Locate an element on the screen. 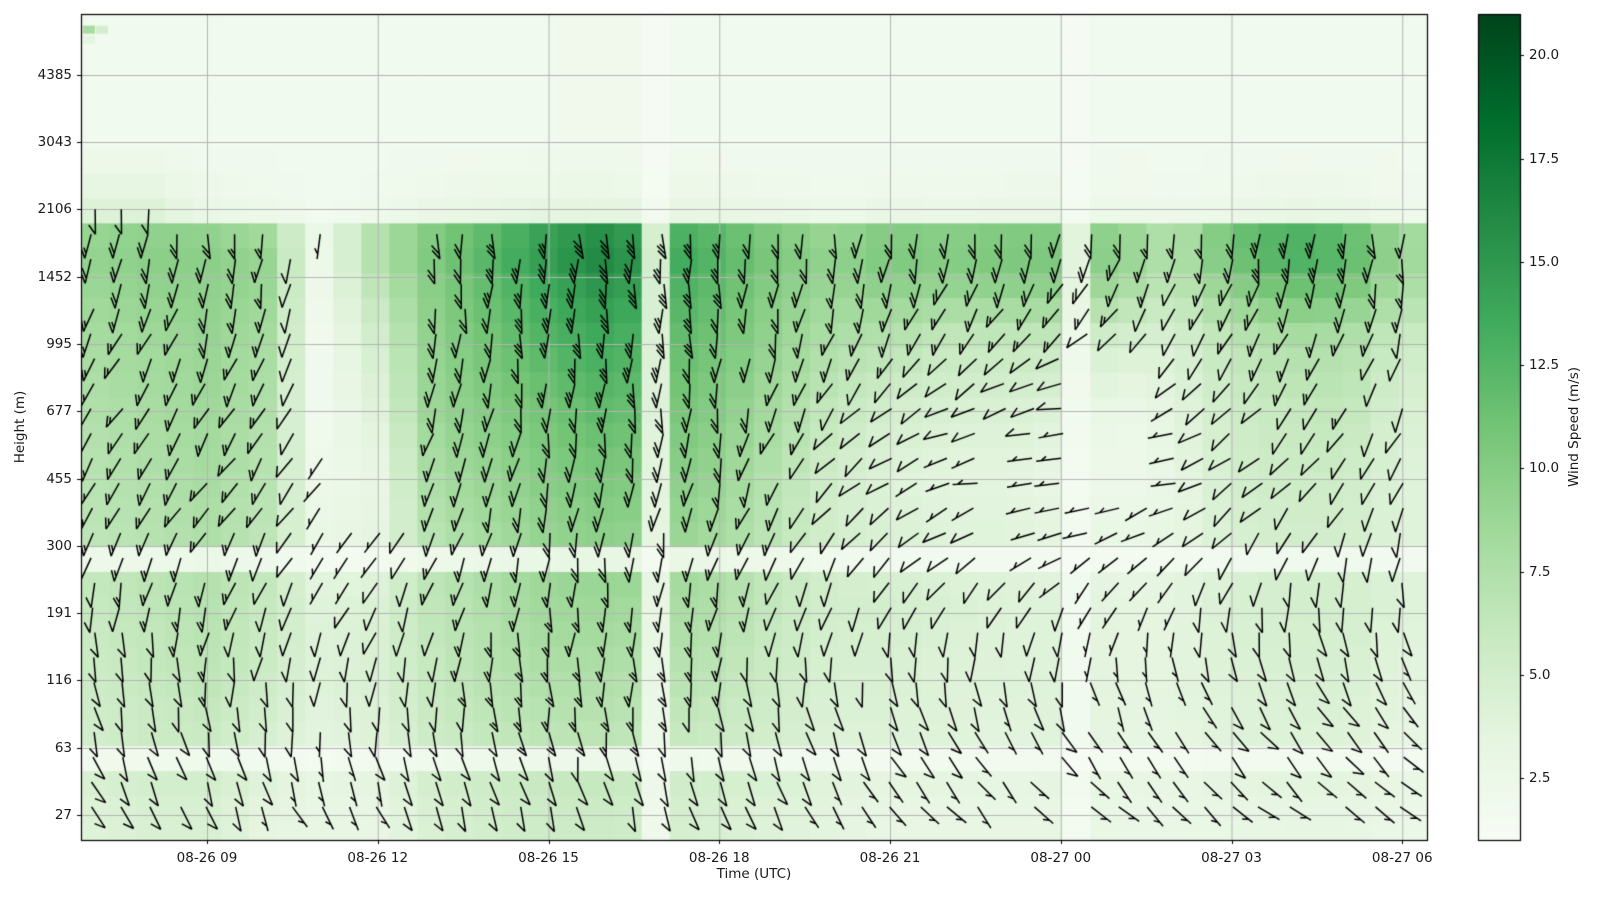 This screenshot has width=1600, height=900. colorbar-tick-label: 17.5 is located at coordinates (1544, 158).